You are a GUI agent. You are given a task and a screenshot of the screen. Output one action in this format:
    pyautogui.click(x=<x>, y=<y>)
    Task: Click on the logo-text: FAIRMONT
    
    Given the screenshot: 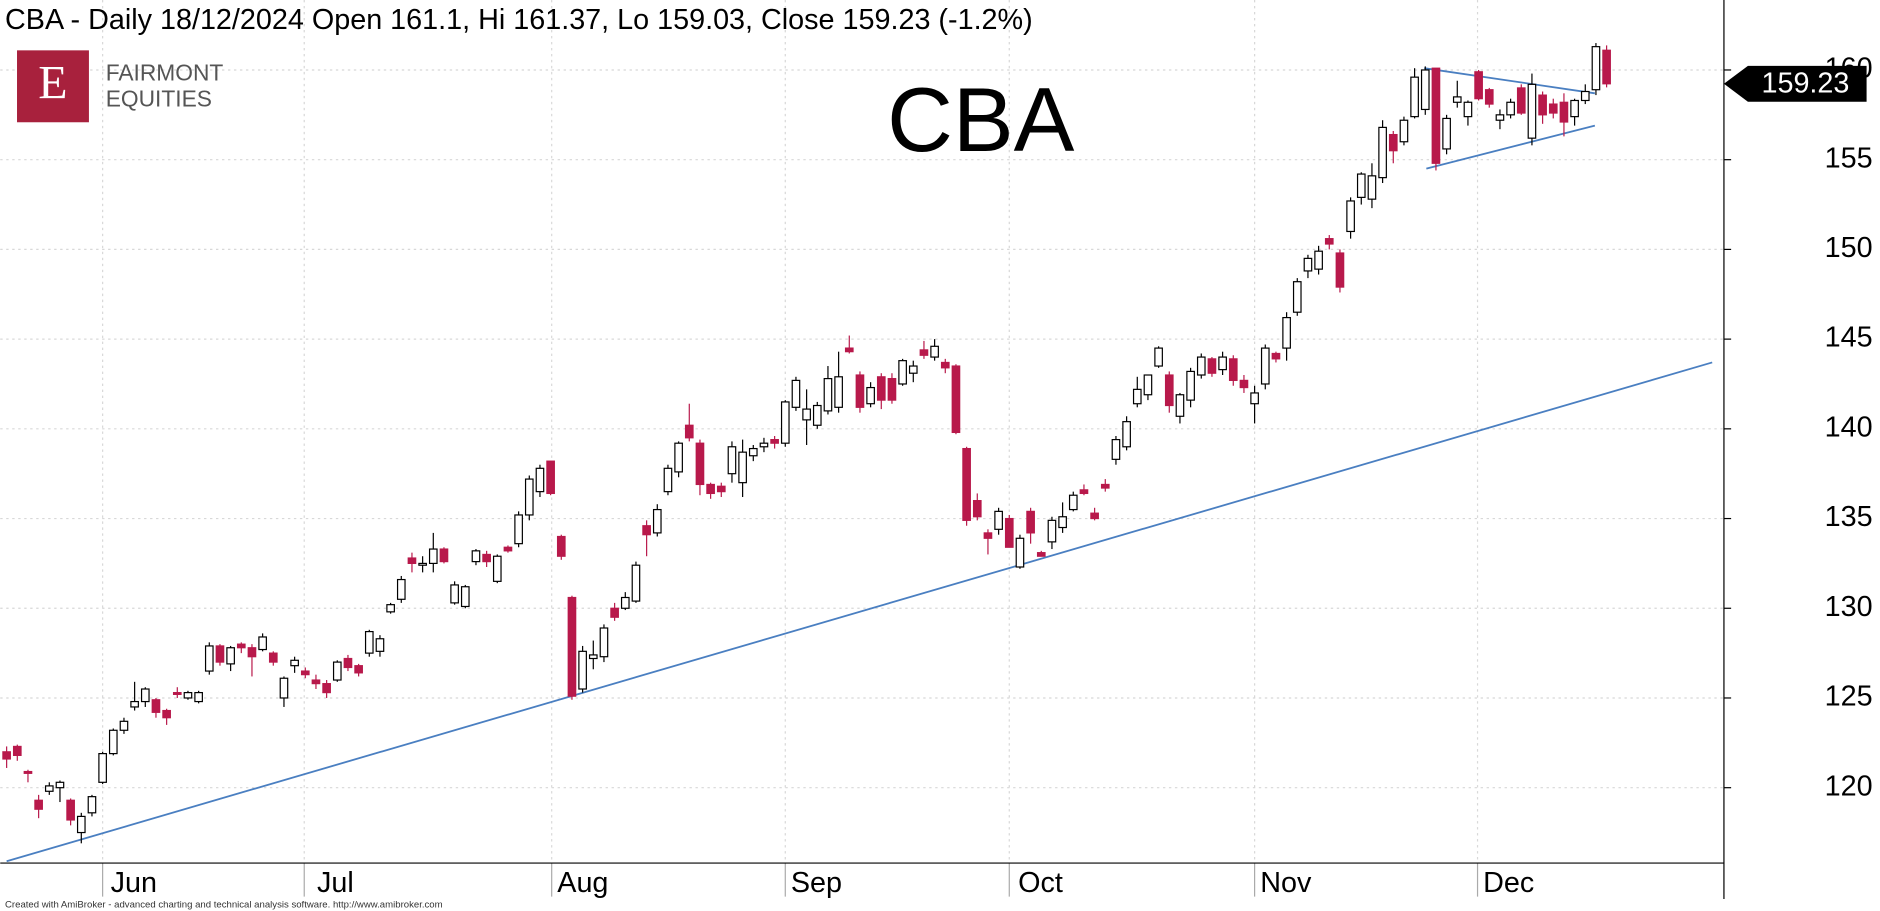 What is the action you would take?
    pyautogui.click(x=165, y=72)
    